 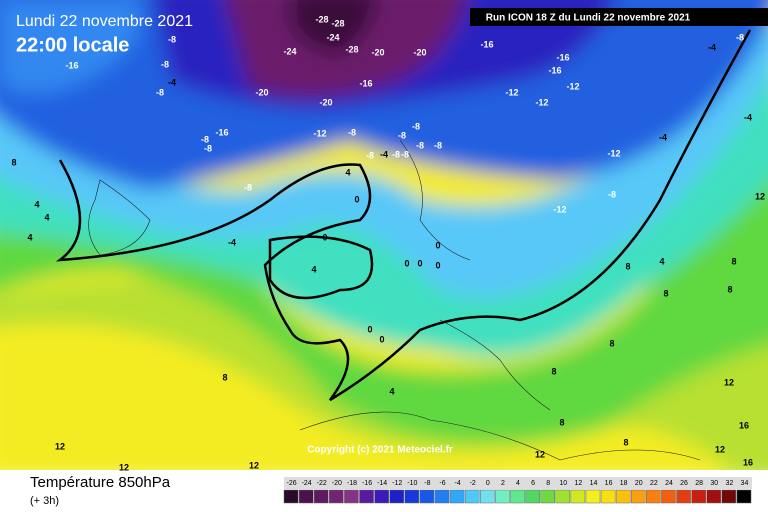 What do you see at coordinates (488, 483) in the screenshot?
I see `colorbar-tick-label: 0` at bounding box center [488, 483].